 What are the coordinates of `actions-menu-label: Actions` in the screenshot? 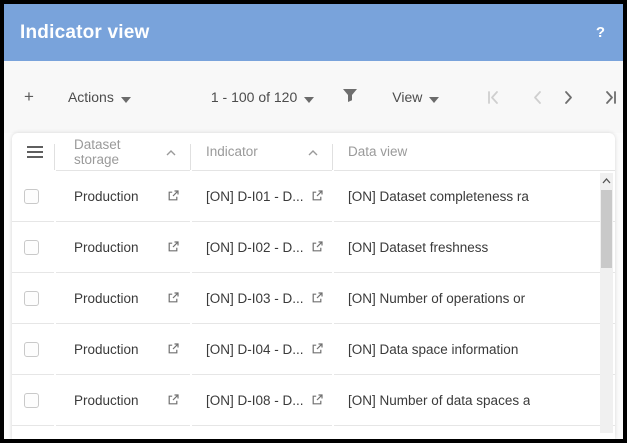 It's located at (90, 97).